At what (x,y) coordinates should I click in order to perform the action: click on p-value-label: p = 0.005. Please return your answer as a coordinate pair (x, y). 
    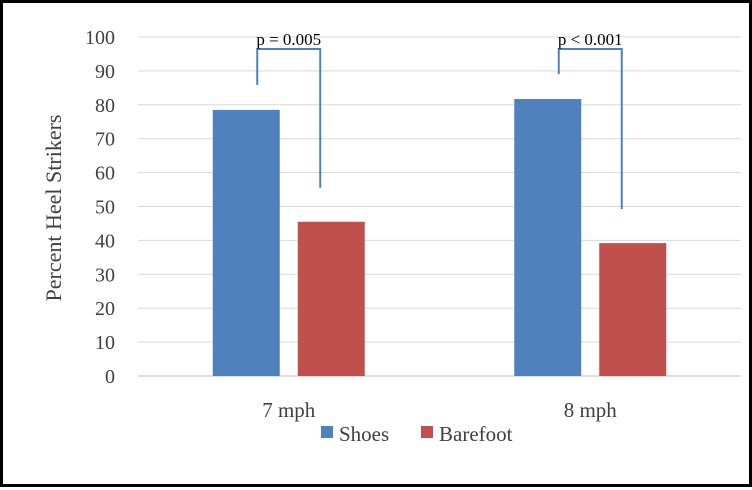
    Looking at the image, I should click on (288, 39).